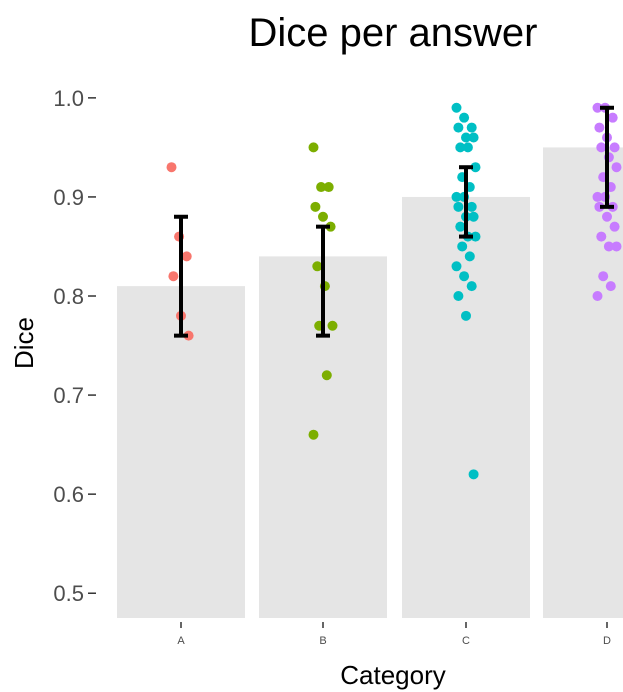 The height and width of the screenshot is (692, 623). What do you see at coordinates (466, 641) in the screenshot?
I see `x-tick-label-C: C` at bounding box center [466, 641].